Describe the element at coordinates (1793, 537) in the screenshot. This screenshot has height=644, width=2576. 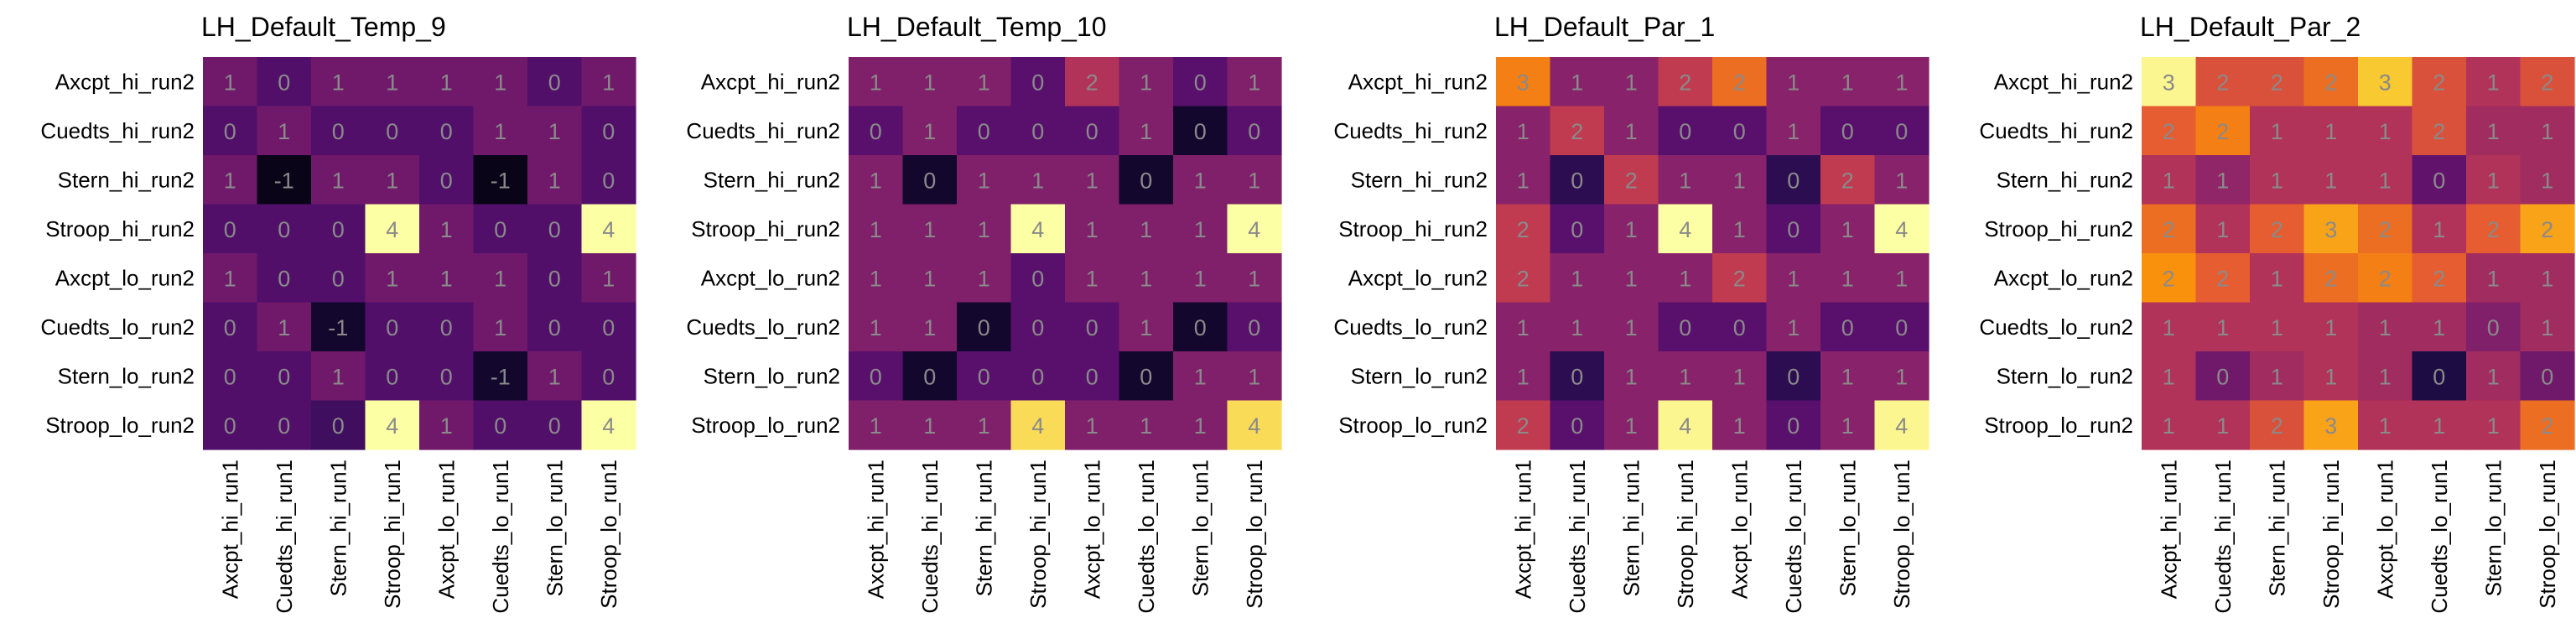
I see `column-label: Cuedts_lo_run1` at that location.